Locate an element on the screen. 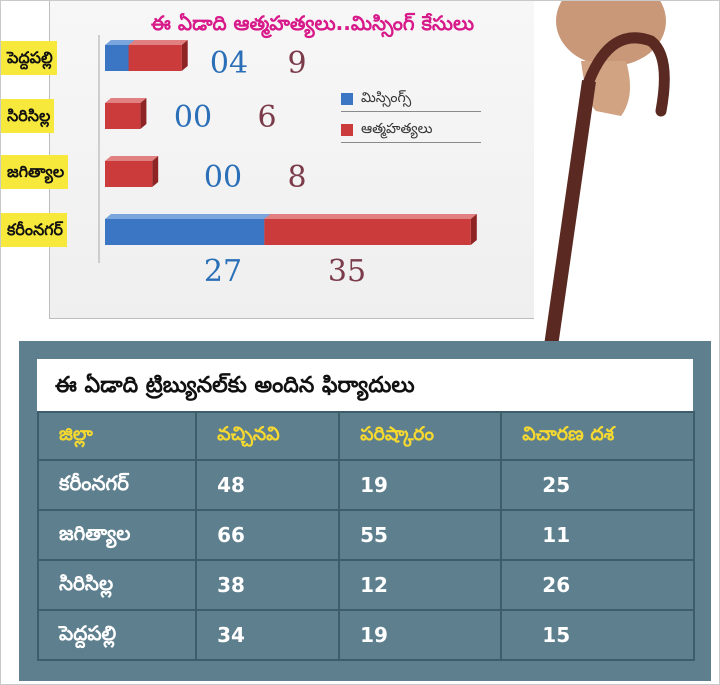 The height and width of the screenshot is (685, 720). cell-district: పెద్దపల్లి is located at coordinates (117, 635).